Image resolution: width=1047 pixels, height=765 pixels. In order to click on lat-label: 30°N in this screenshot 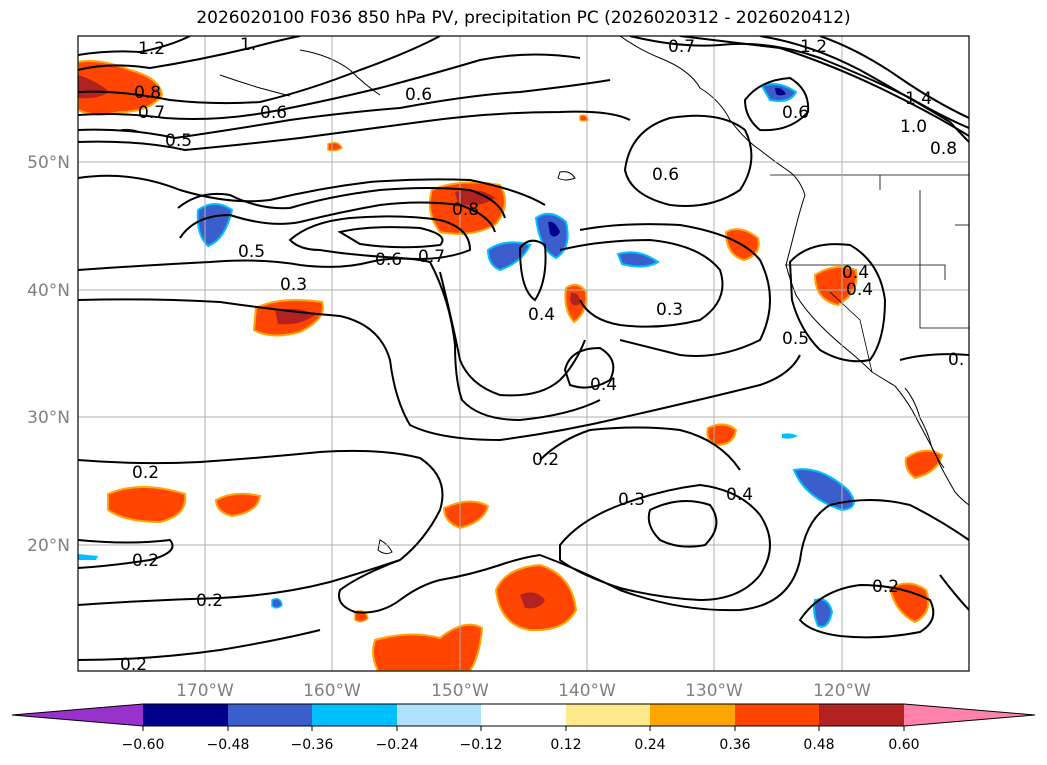, I will do `click(48, 418)`.